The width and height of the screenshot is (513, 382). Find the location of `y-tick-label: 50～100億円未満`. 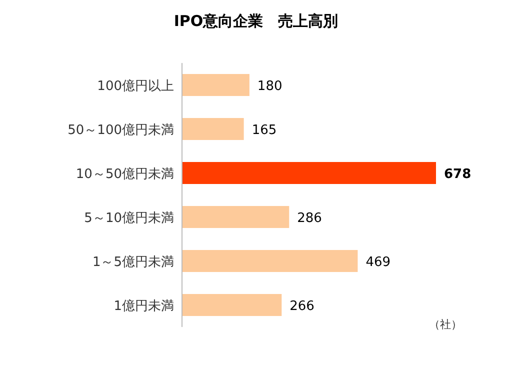

y-tick-label: 50～100億円未満 is located at coordinates (121, 130).